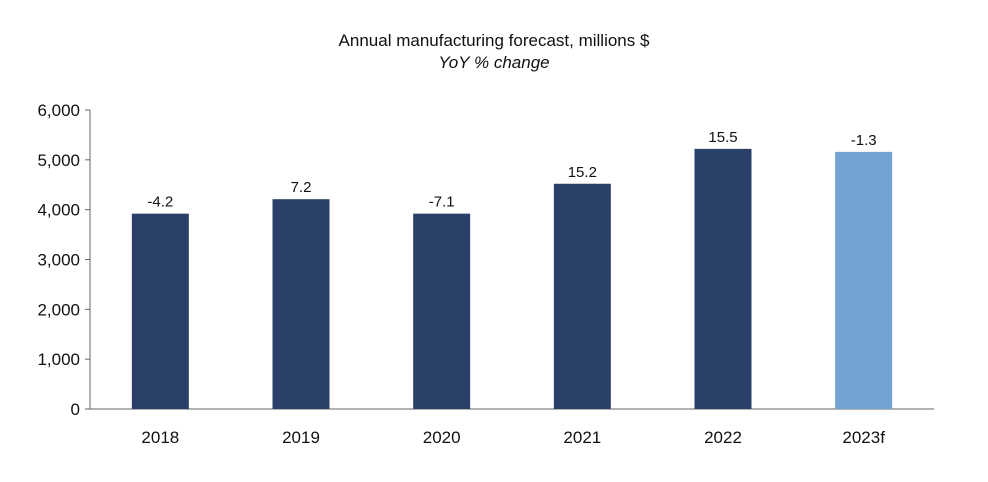 This screenshot has height=482, width=988. What do you see at coordinates (442, 437) in the screenshot?
I see `x-tick-label: 2020` at bounding box center [442, 437].